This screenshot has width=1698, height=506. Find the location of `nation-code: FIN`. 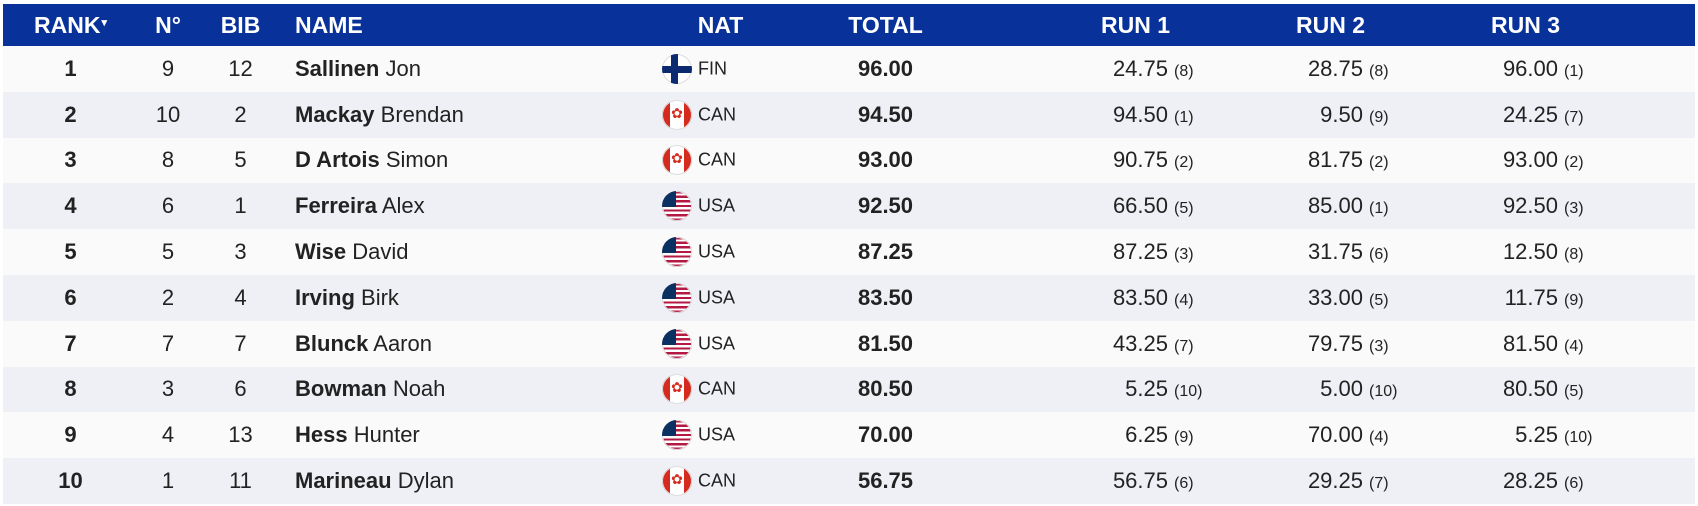

nation-code: FIN is located at coordinates (712, 68).